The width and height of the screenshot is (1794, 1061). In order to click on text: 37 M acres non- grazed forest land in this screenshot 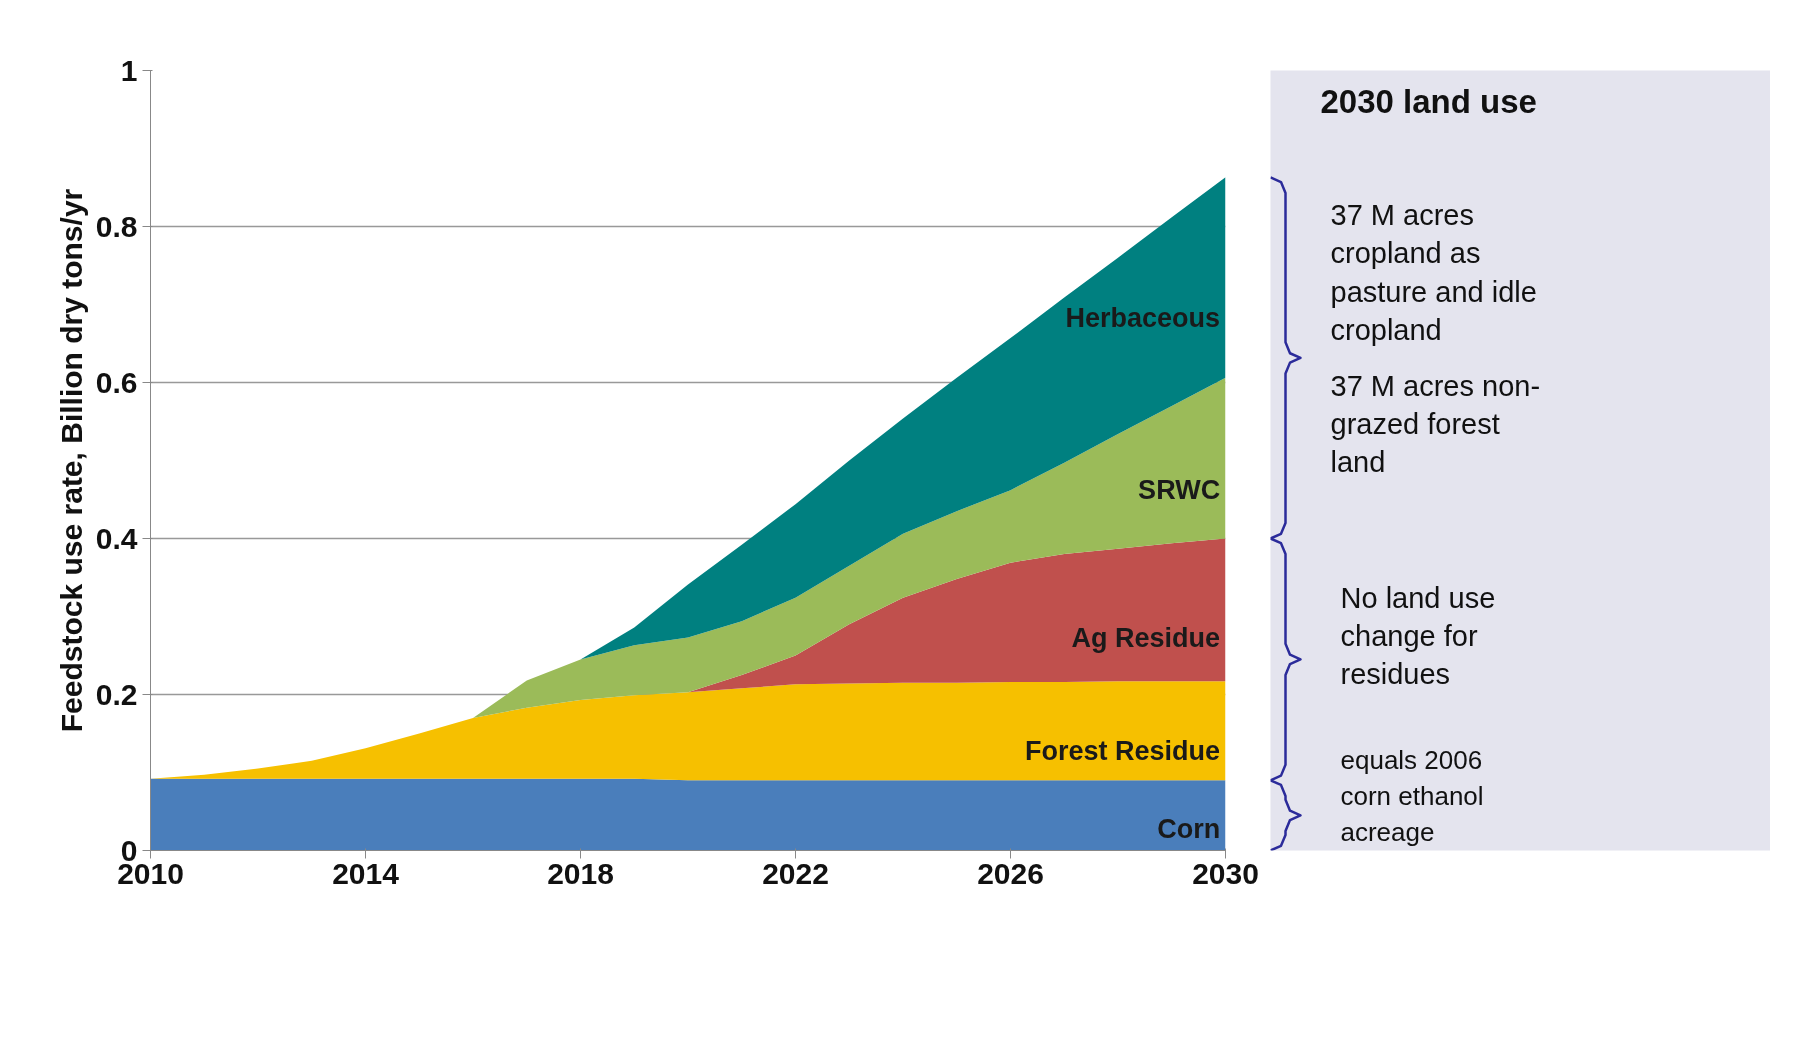, I will do `click(1435, 424)`.